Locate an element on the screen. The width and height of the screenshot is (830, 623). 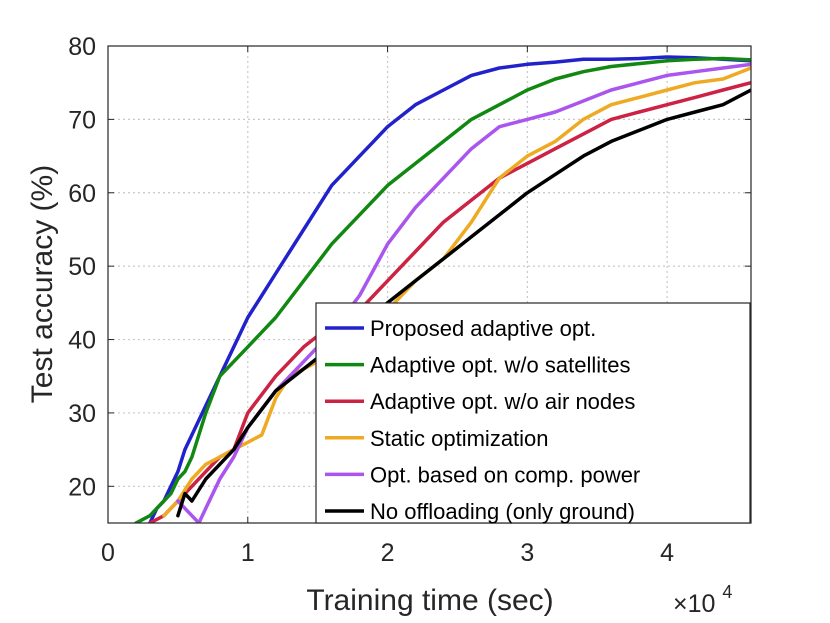
x-multiplier-exp: 4 is located at coordinates (727, 592).